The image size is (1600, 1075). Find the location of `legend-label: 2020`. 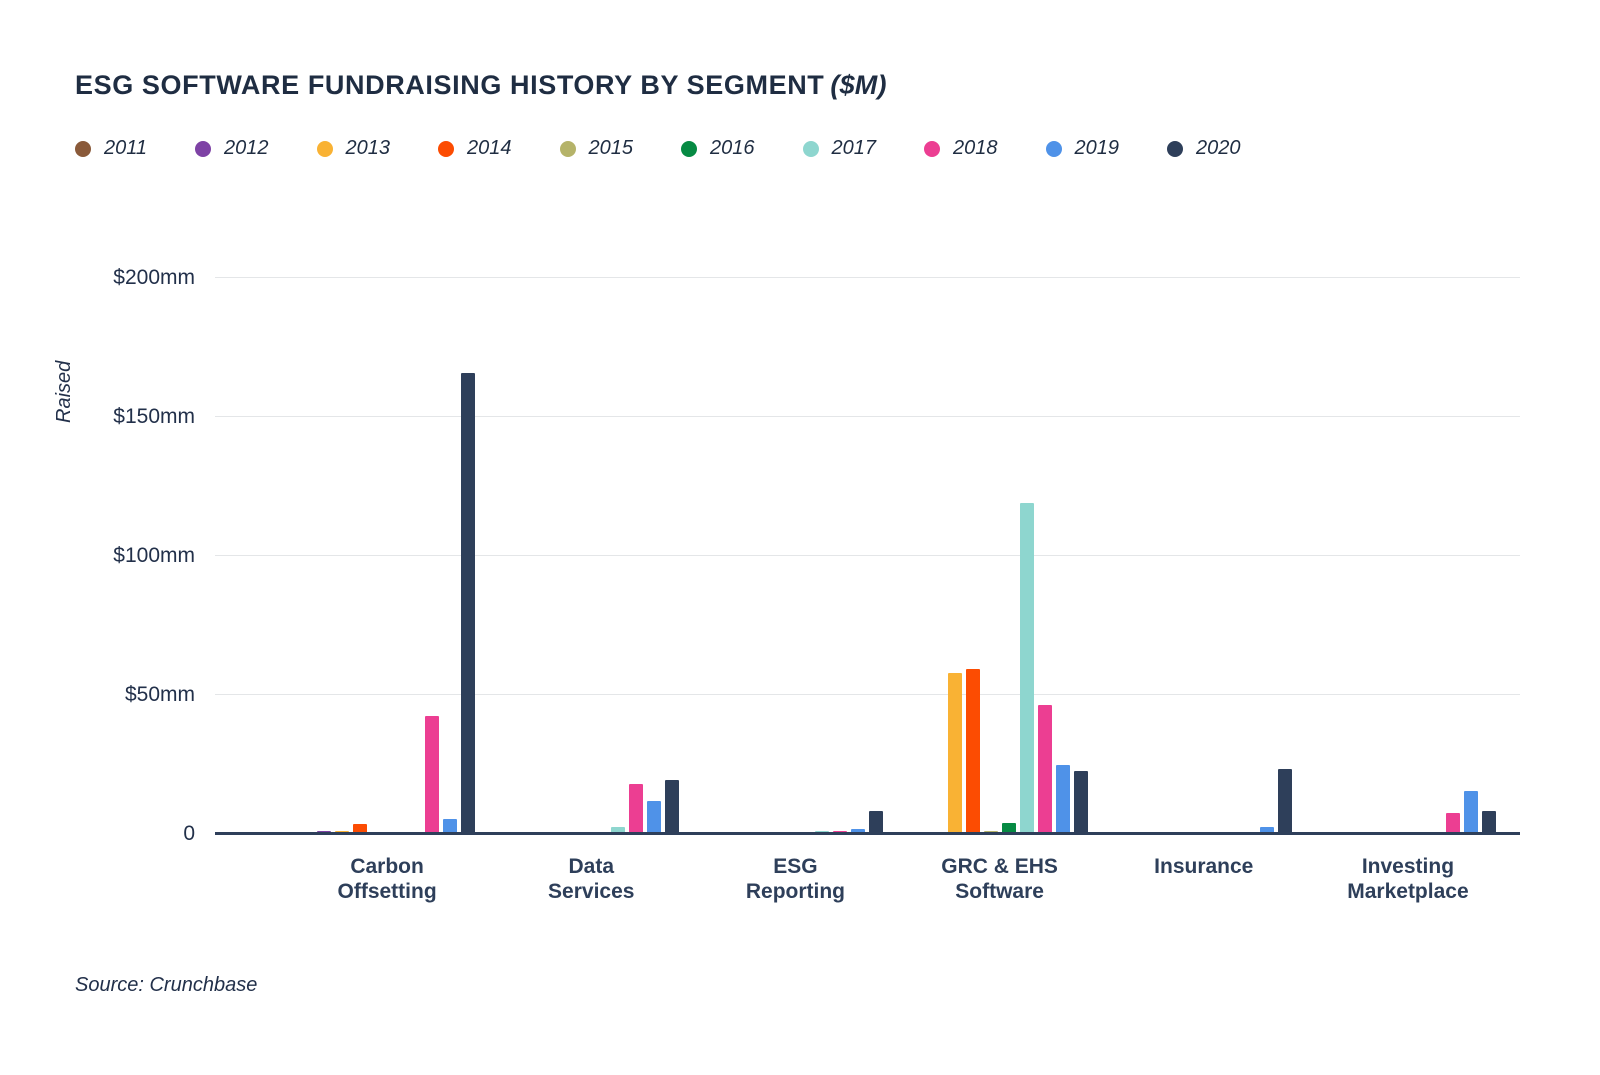

legend-label: 2020 is located at coordinates (1218, 148).